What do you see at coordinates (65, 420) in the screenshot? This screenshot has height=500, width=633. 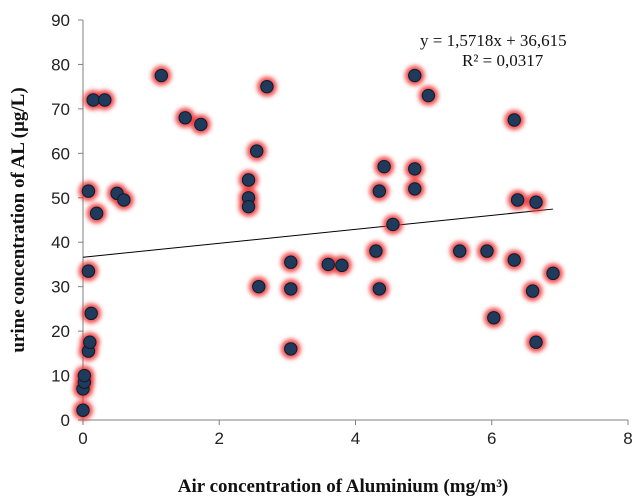 I see `y-tick-label: 0` at bounding box center [65, 420].